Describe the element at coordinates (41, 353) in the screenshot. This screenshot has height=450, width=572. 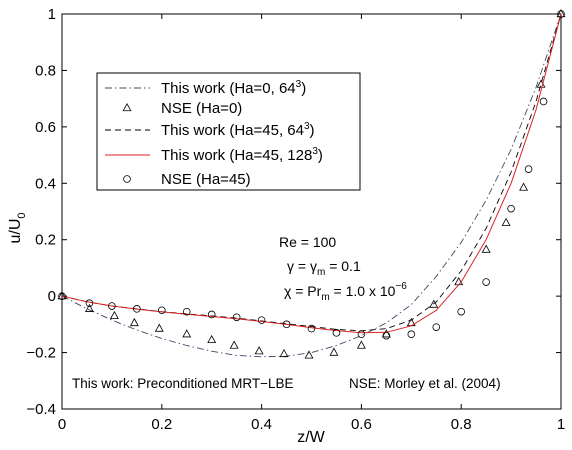
I see `y-tick-label: −0.2` at that location.